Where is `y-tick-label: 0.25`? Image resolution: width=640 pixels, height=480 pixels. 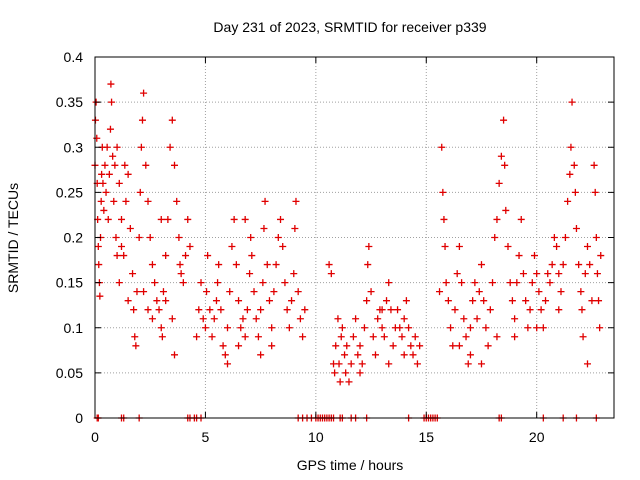
y-tick-label: 0.25 is located at coordinates (69, 192).